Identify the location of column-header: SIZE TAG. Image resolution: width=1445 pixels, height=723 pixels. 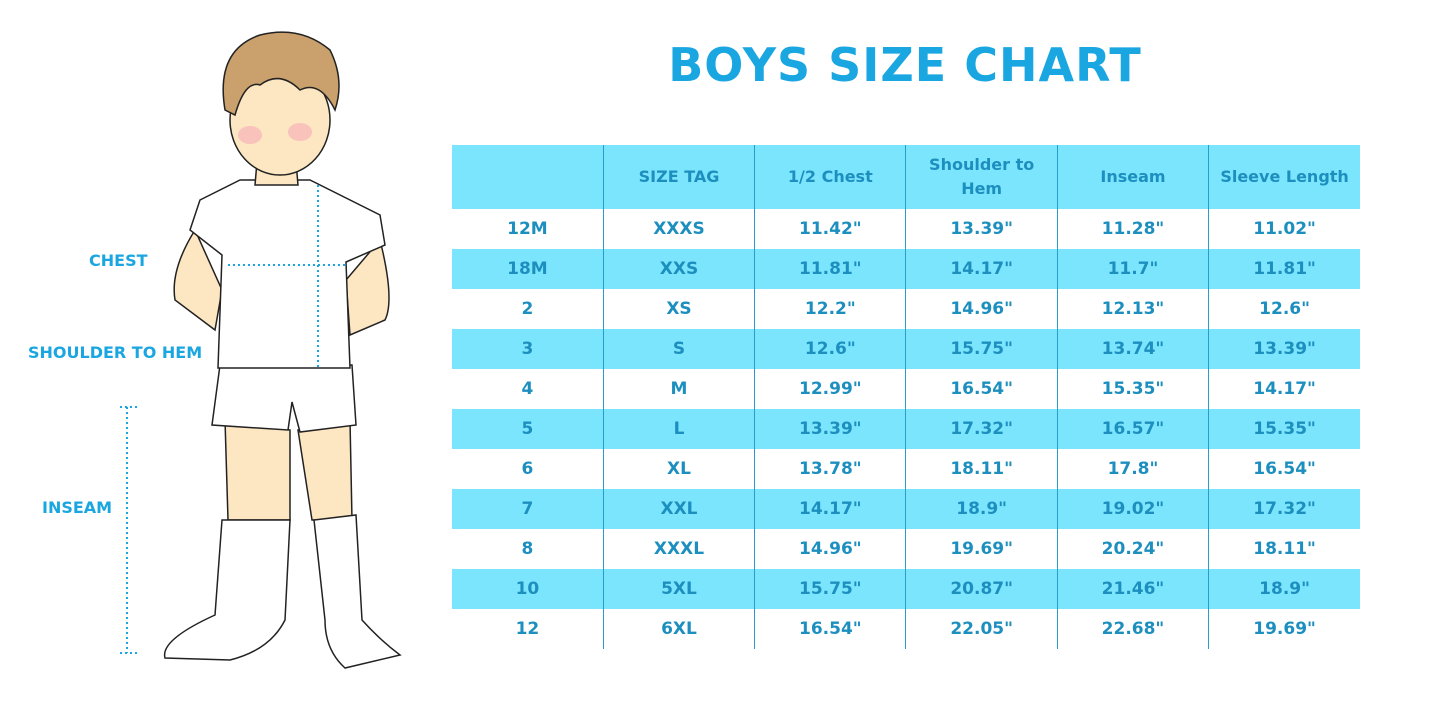
(678, 177).